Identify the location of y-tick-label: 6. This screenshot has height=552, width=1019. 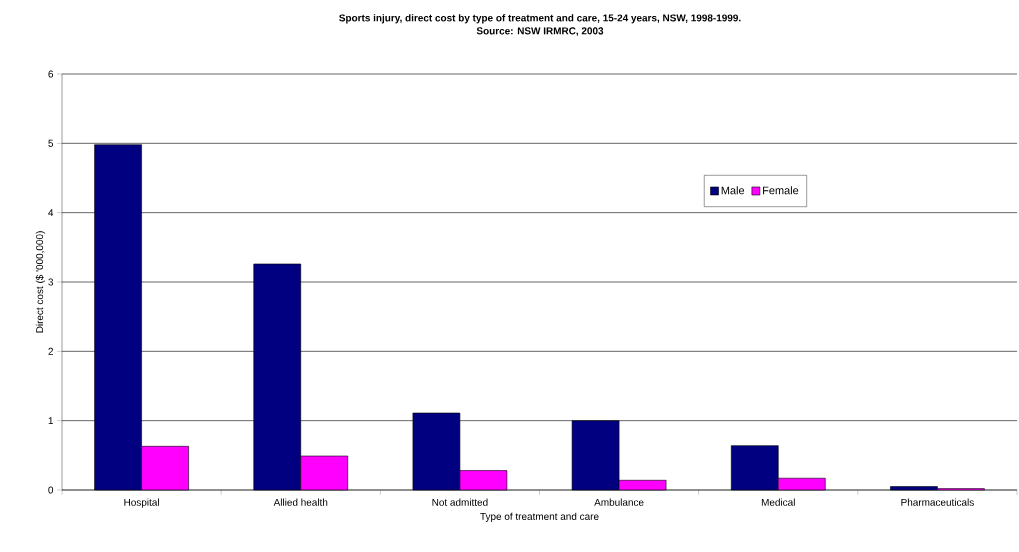
(51, 74).